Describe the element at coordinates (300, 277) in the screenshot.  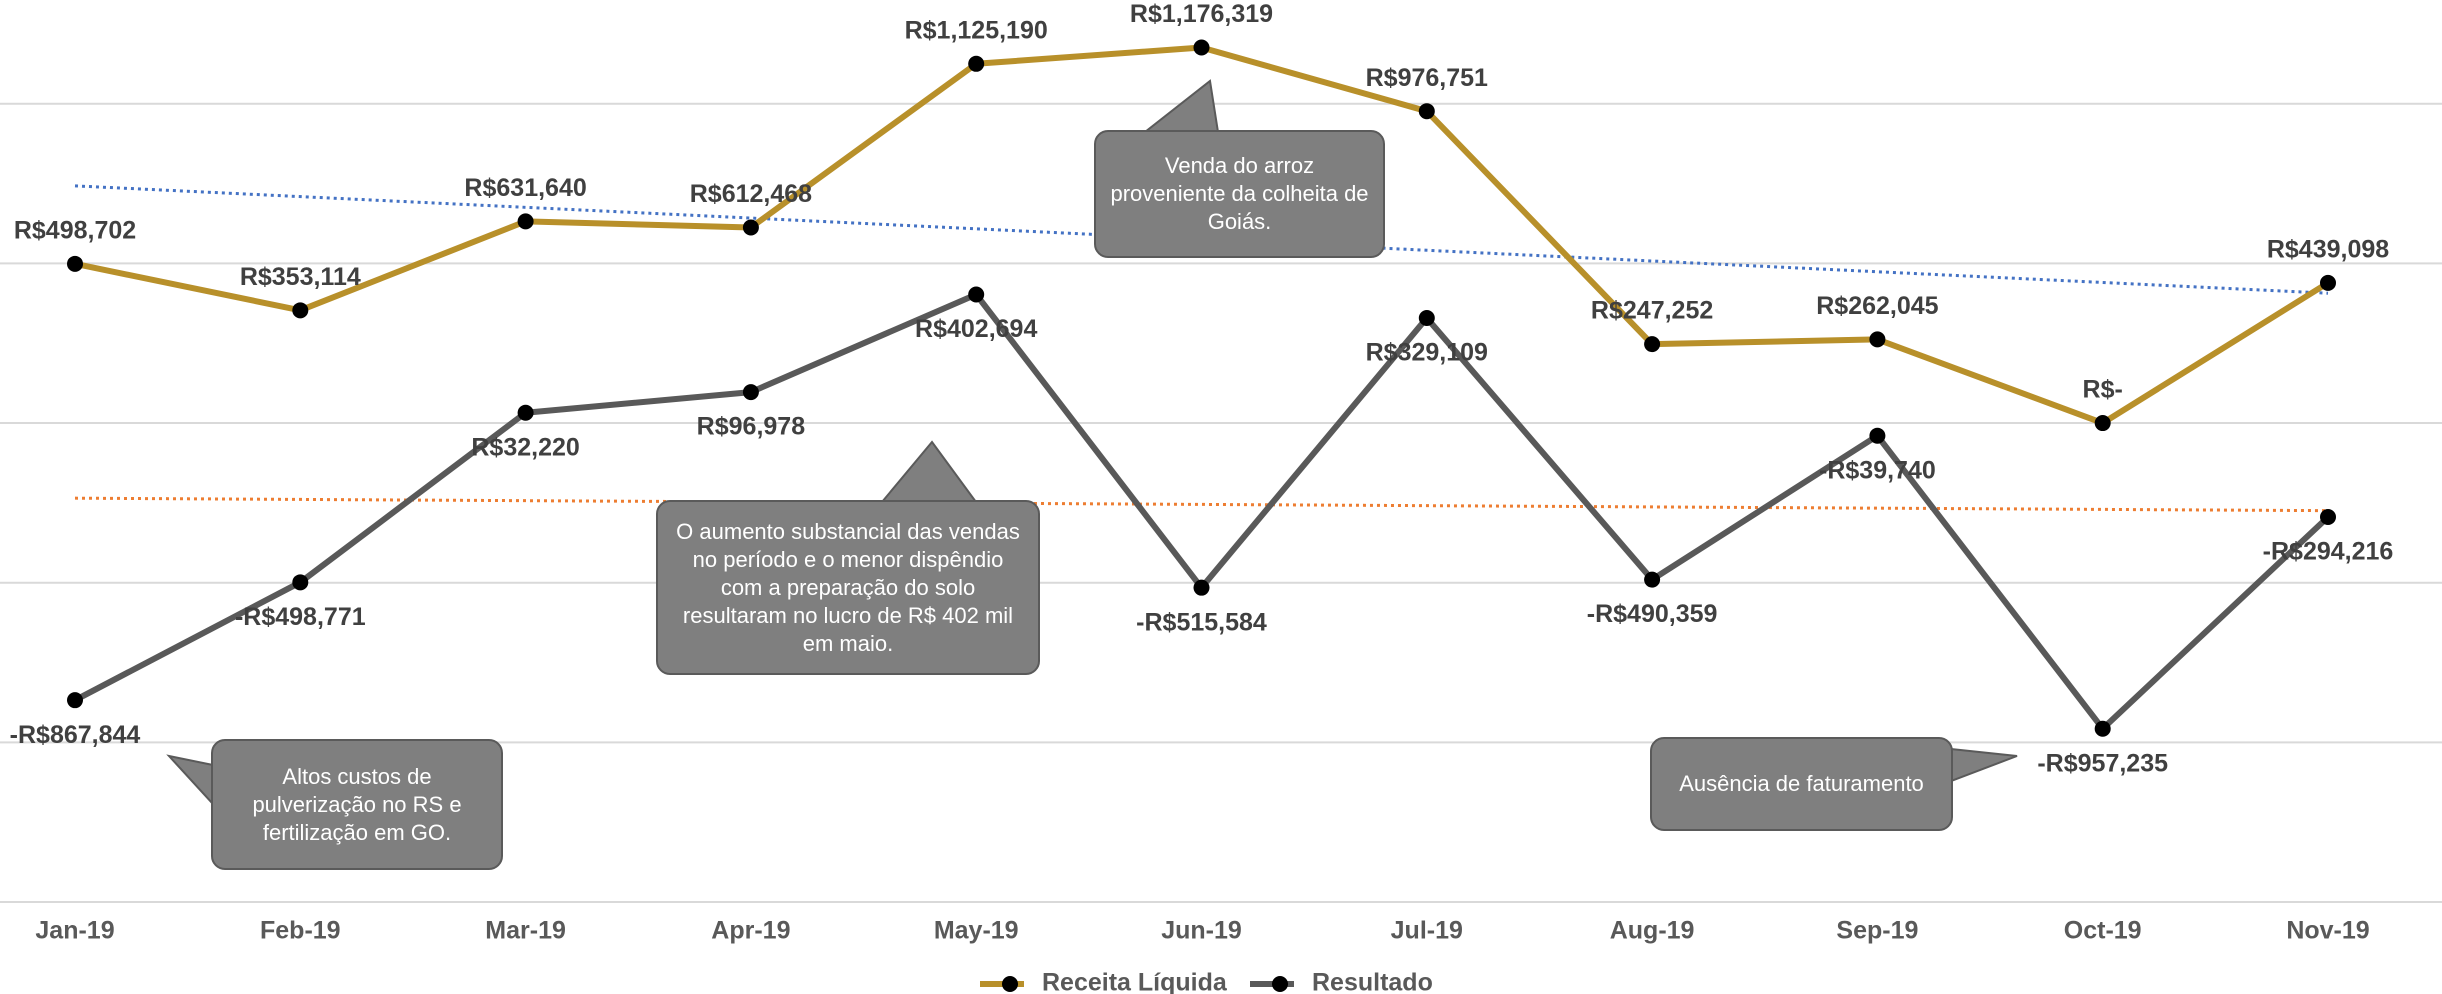
I see `data-label: R$353,114` at that location.